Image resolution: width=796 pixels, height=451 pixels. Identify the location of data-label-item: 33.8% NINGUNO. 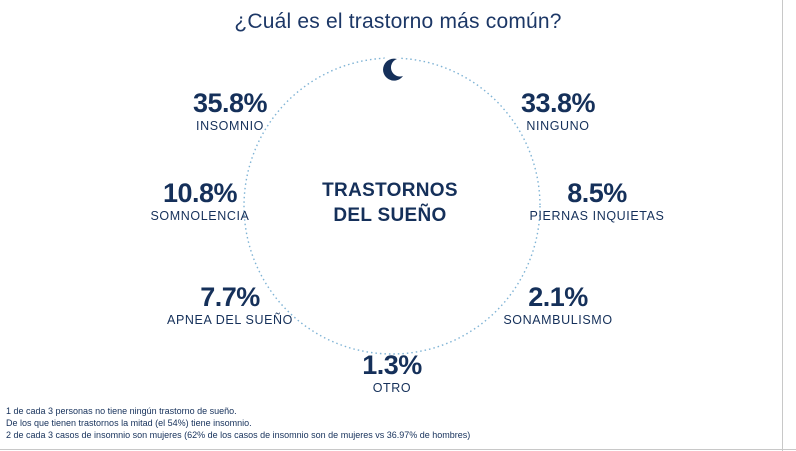
(558, 111).